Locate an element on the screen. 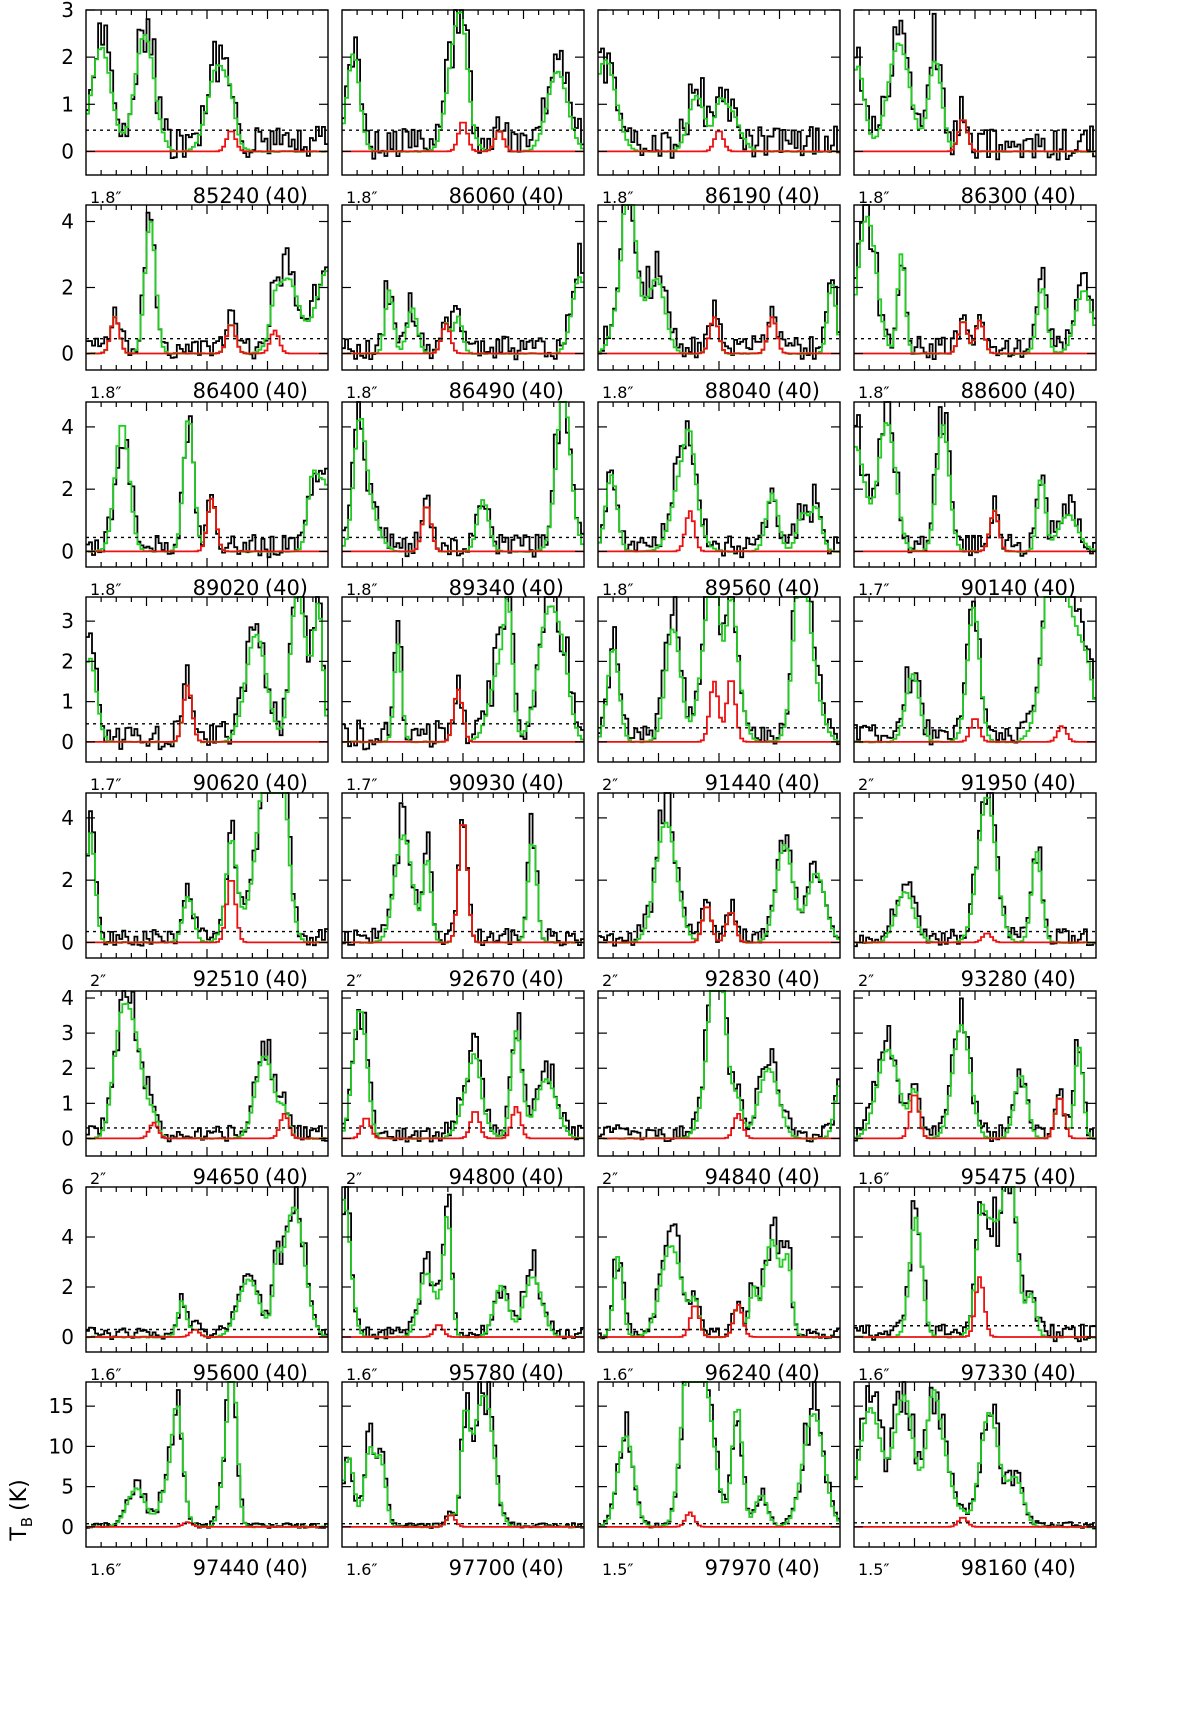 This screenshot has height=1713, width=1200. panel-frequency-label: 97440 is located at coordinates (226, 1568).